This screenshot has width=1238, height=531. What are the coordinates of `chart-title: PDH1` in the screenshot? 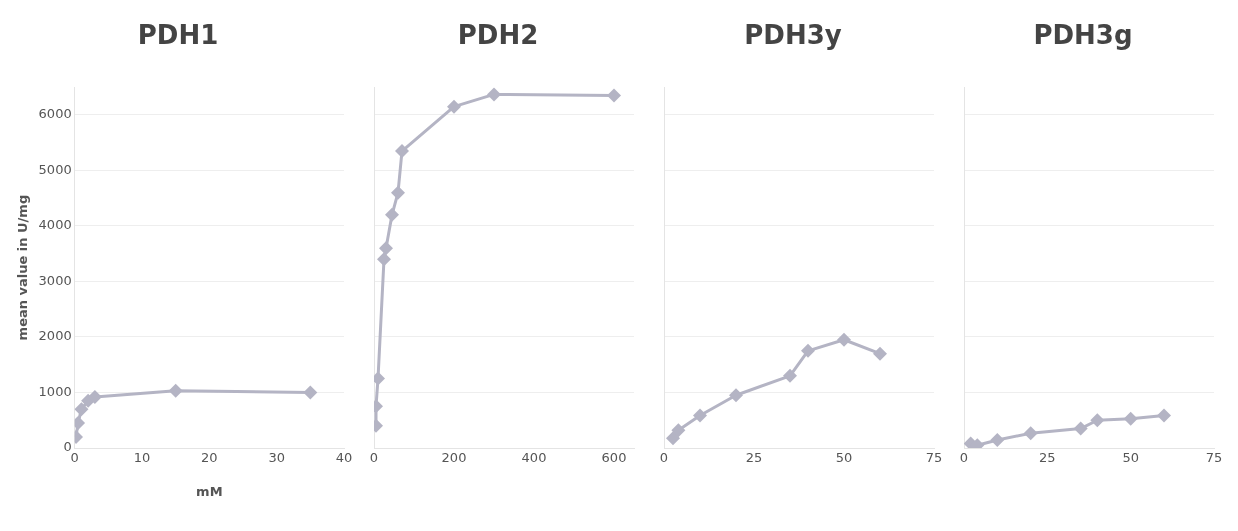 It's located at (178, 35).